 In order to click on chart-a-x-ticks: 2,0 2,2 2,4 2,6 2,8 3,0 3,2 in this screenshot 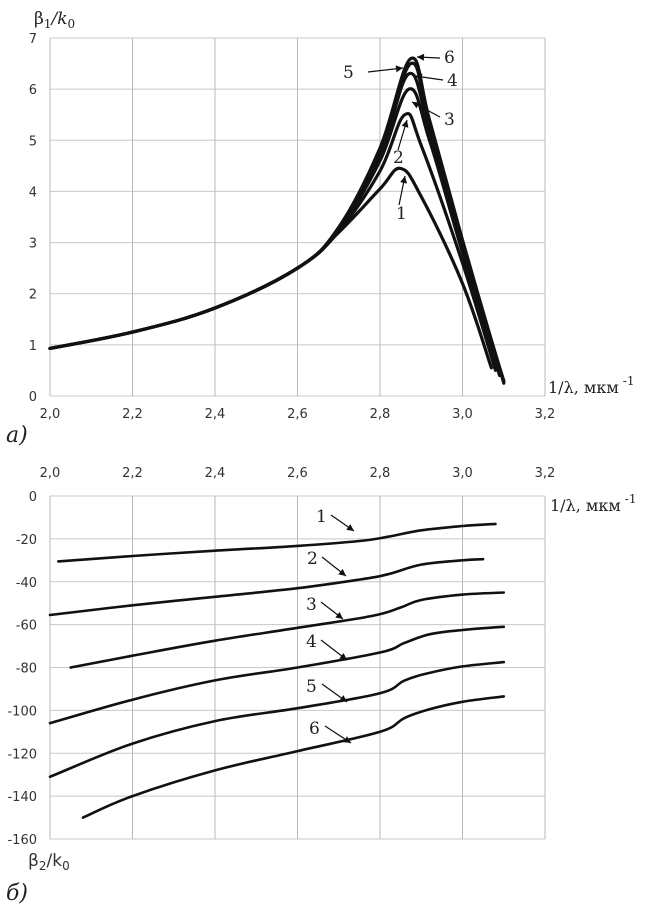, I will do `click(298, 414)`.